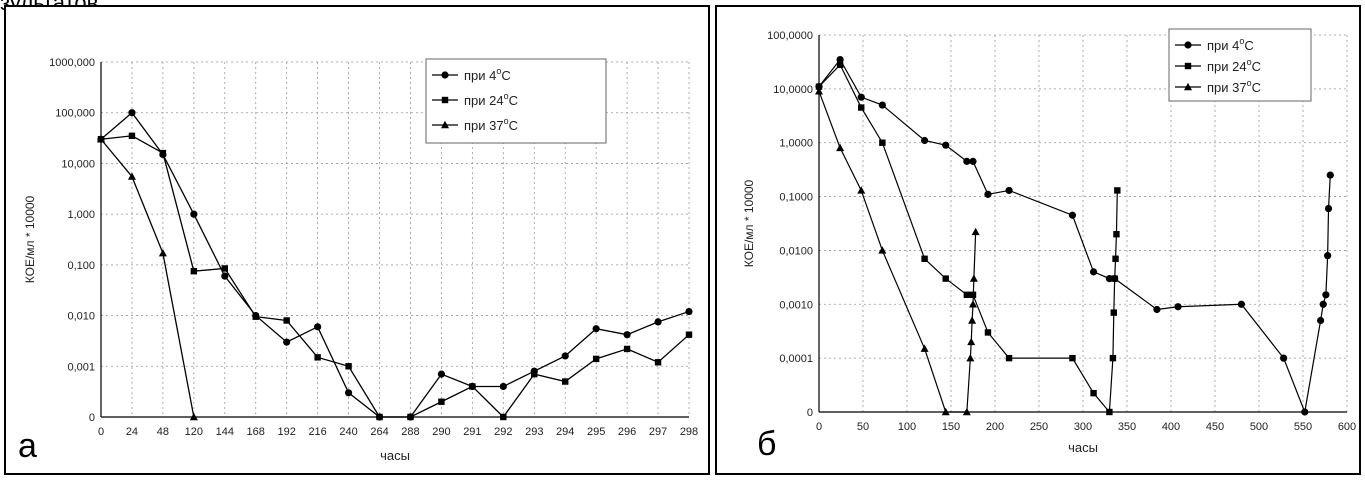  I want to click on x-tick-label: 294, so click(565, 432).